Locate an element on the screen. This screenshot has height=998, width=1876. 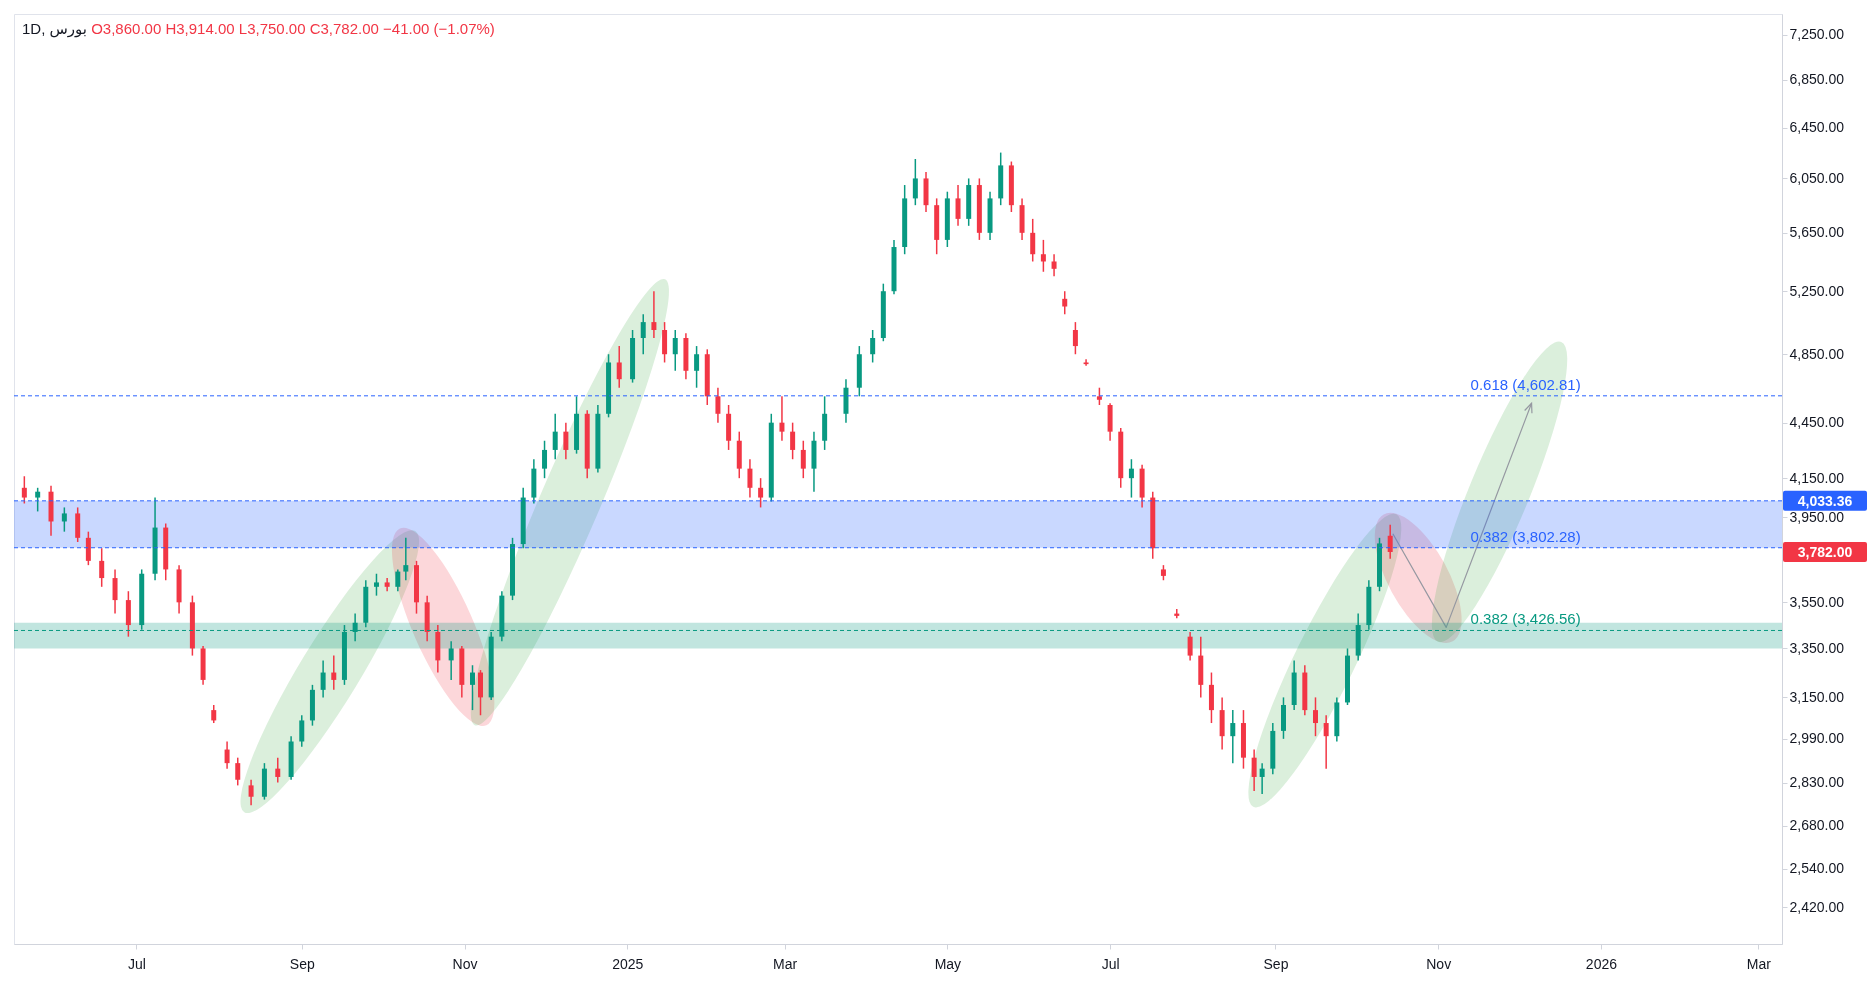
text: 4,033.36 is located at coordinates (1825, 500).